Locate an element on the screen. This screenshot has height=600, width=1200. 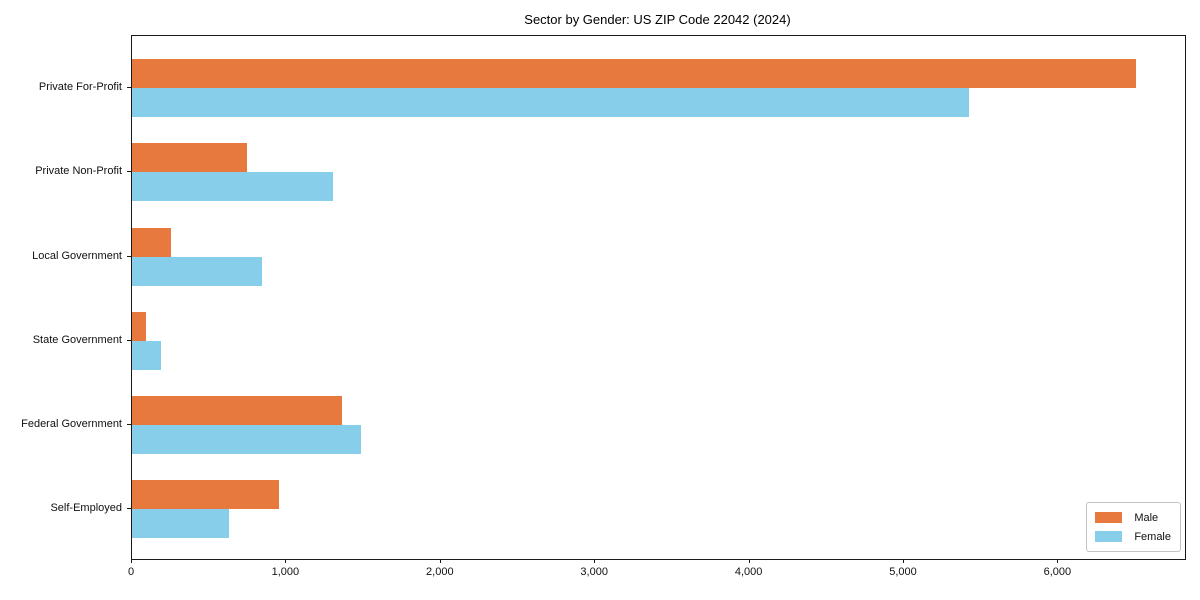
x-tick-label: 5,000 is located at coordinates (903, 572).